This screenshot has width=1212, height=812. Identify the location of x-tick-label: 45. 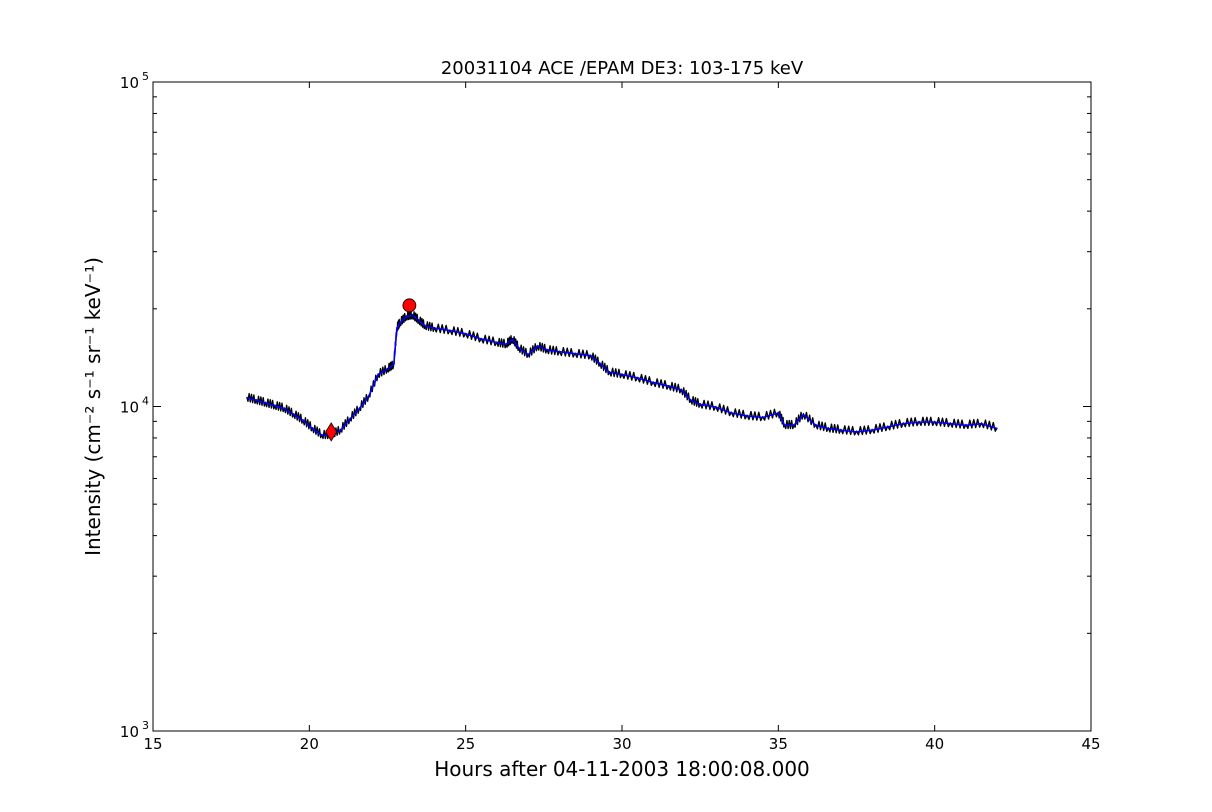
(1090, 744).